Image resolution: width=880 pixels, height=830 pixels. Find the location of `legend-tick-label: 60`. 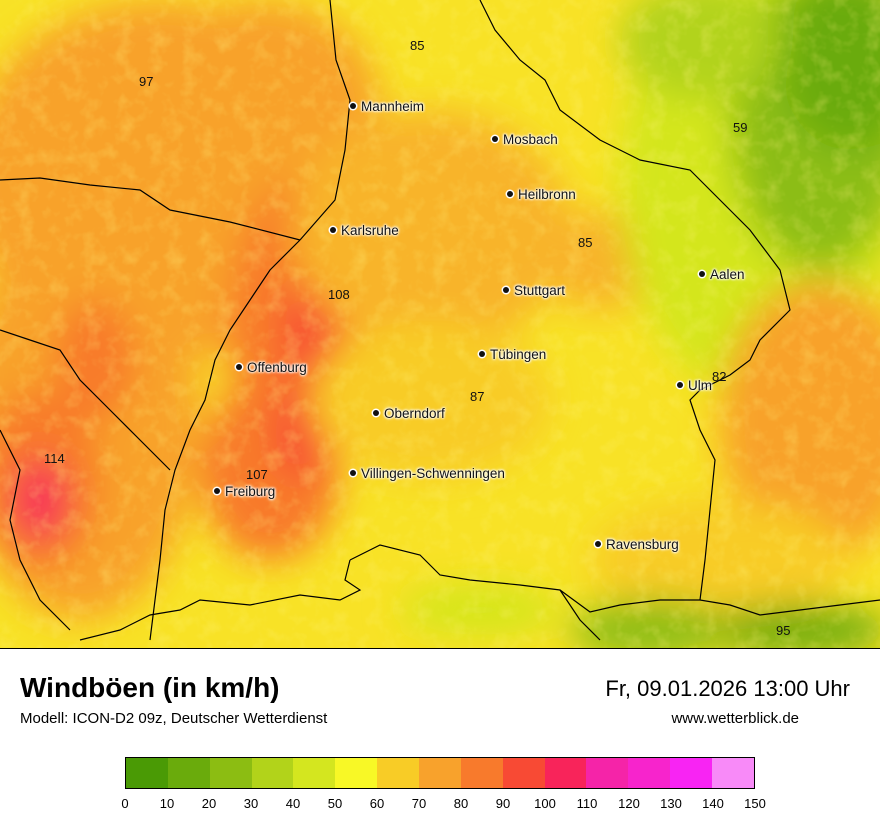

legend-tick-label: 60 is located at coordinates (377, 803).